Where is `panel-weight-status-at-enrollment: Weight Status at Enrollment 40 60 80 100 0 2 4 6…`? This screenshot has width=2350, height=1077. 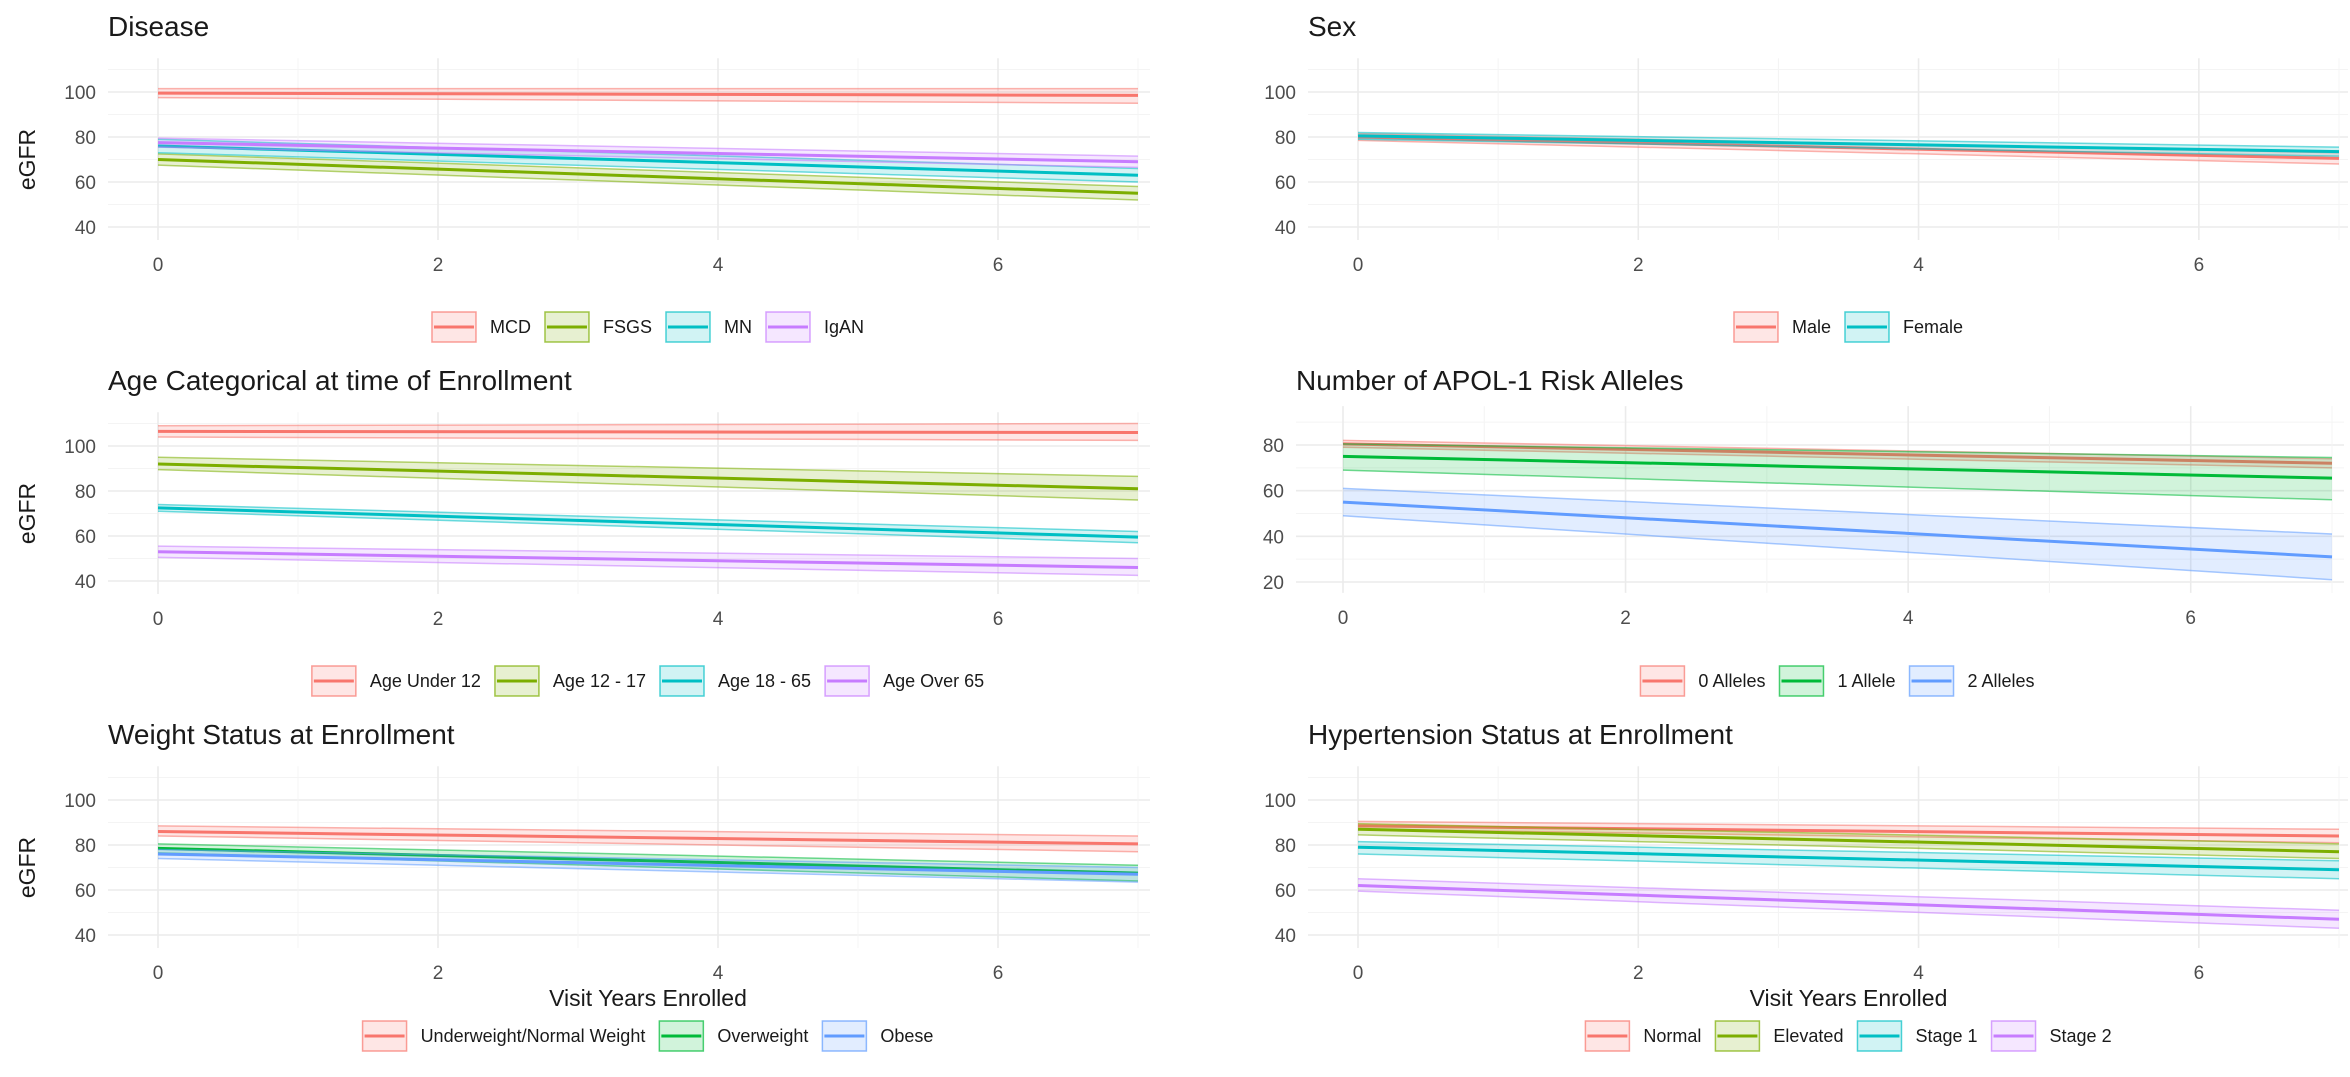
panel-weight-status-at-enrollment: Weight Status at Enrollment 40 60 80 100 0 2 4 6… is located at coordinates (582, 885).